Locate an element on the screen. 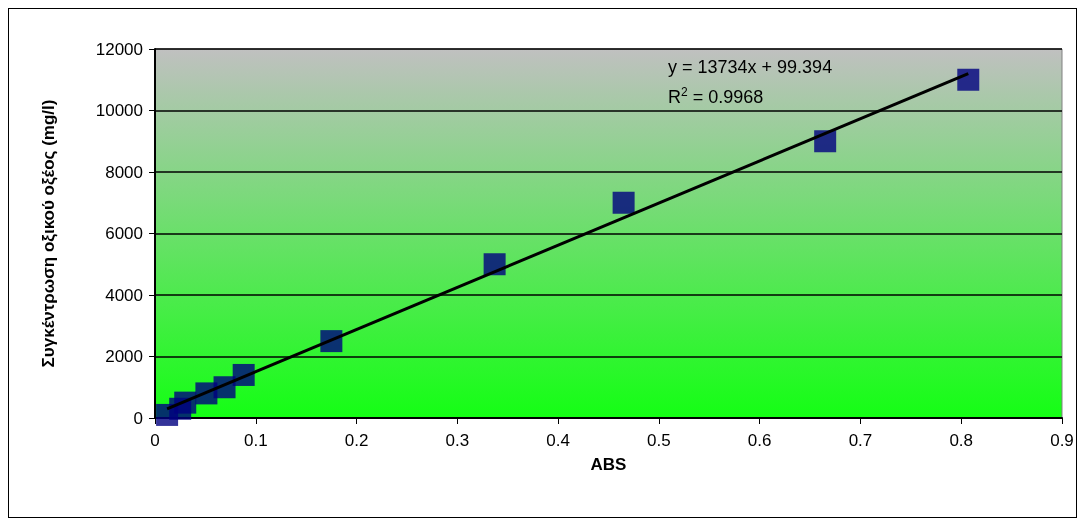 This screenshot has width=1085, height=526. x-tick-label: 0.3 is located at coordinates (457, 440).